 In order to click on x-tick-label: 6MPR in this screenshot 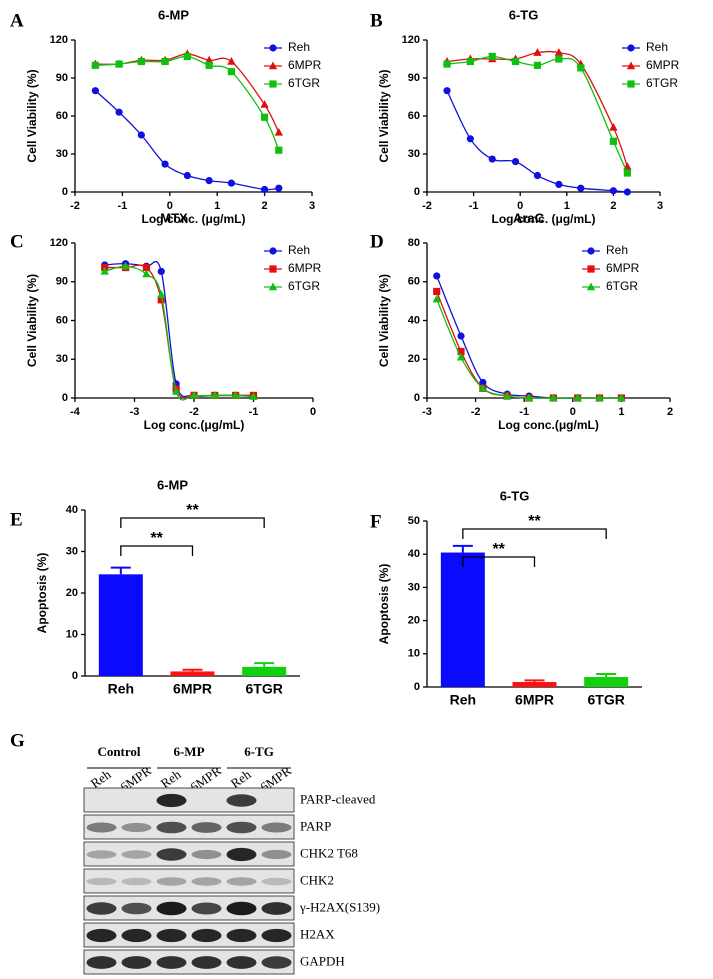, I will do `click(534, 700)`.